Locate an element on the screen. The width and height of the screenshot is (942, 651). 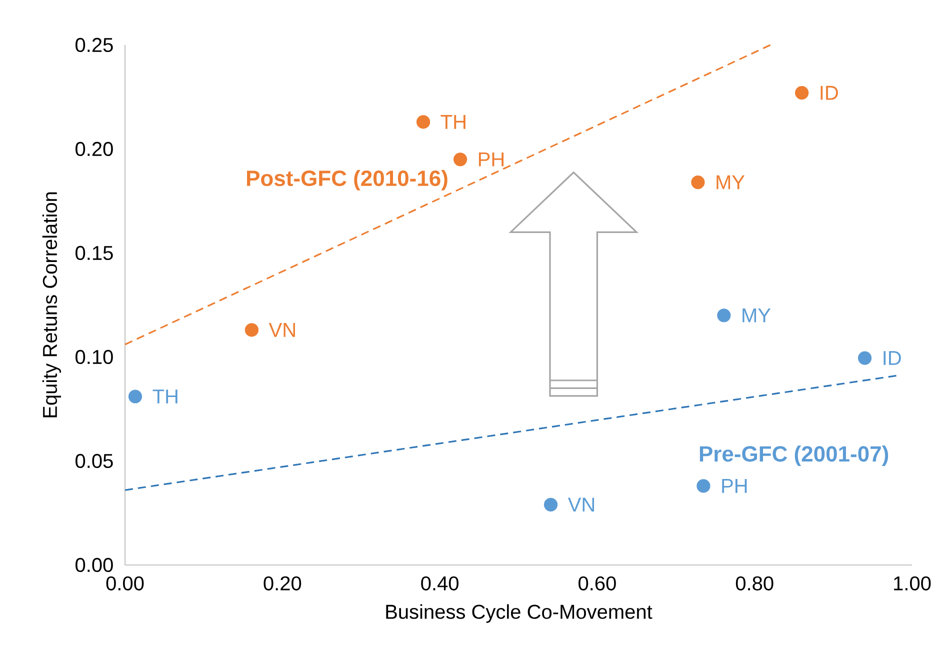
series-label: Post-GFC (2010-16) is located at coordinates (347, 180).